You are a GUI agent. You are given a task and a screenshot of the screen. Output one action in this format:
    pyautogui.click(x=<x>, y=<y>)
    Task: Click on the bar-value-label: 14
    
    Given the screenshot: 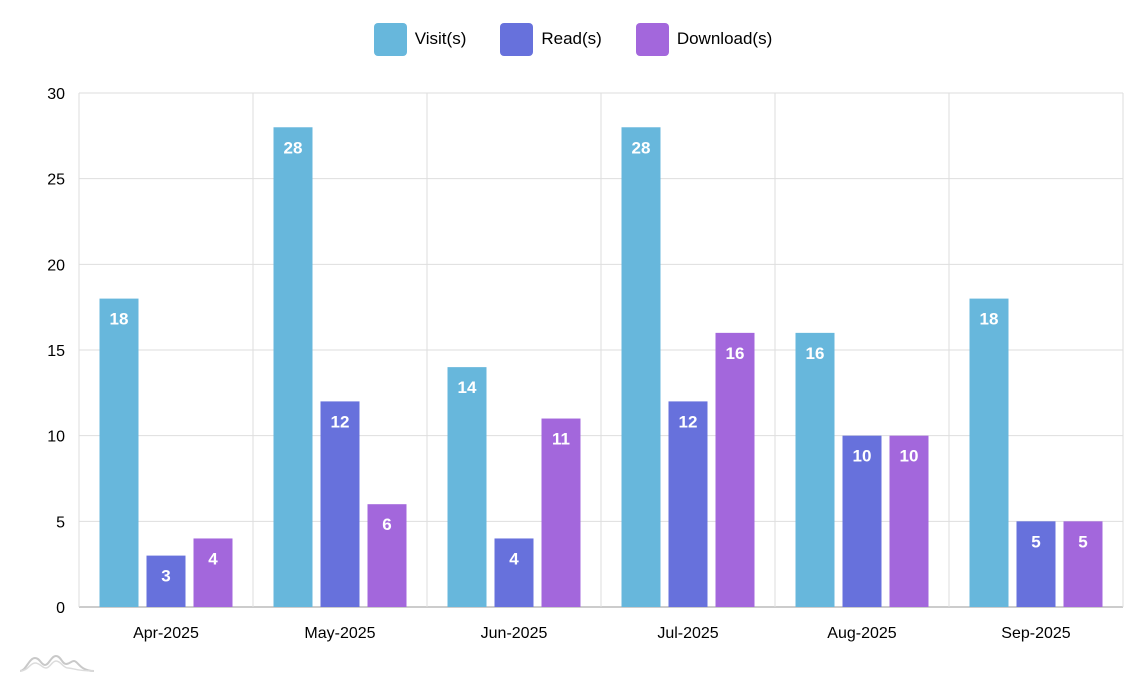 What is the action you would take?
    pyautogui.click(x=467, y=387)
    